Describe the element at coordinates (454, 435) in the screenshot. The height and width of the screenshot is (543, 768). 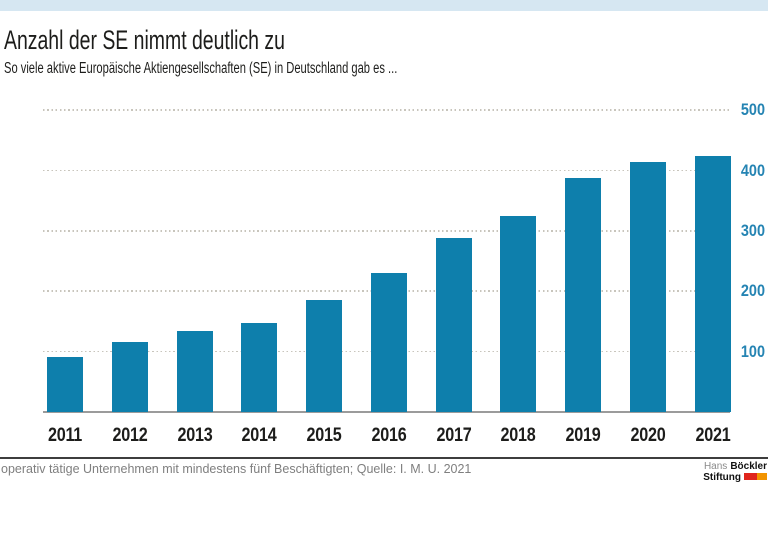
I see `x-label-2017: 2017` at that location.